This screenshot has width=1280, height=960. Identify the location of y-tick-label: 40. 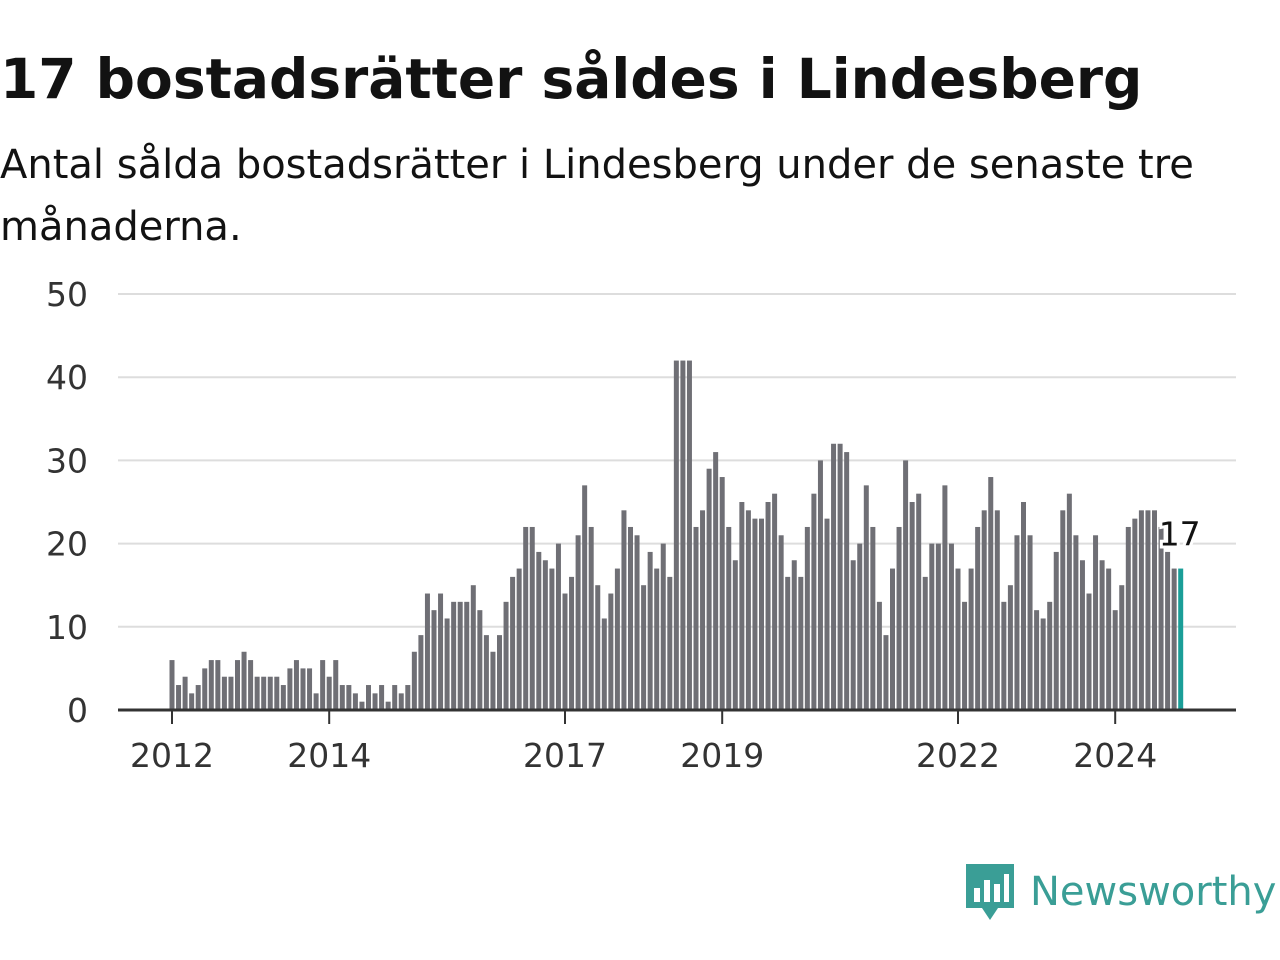
(67, 377).